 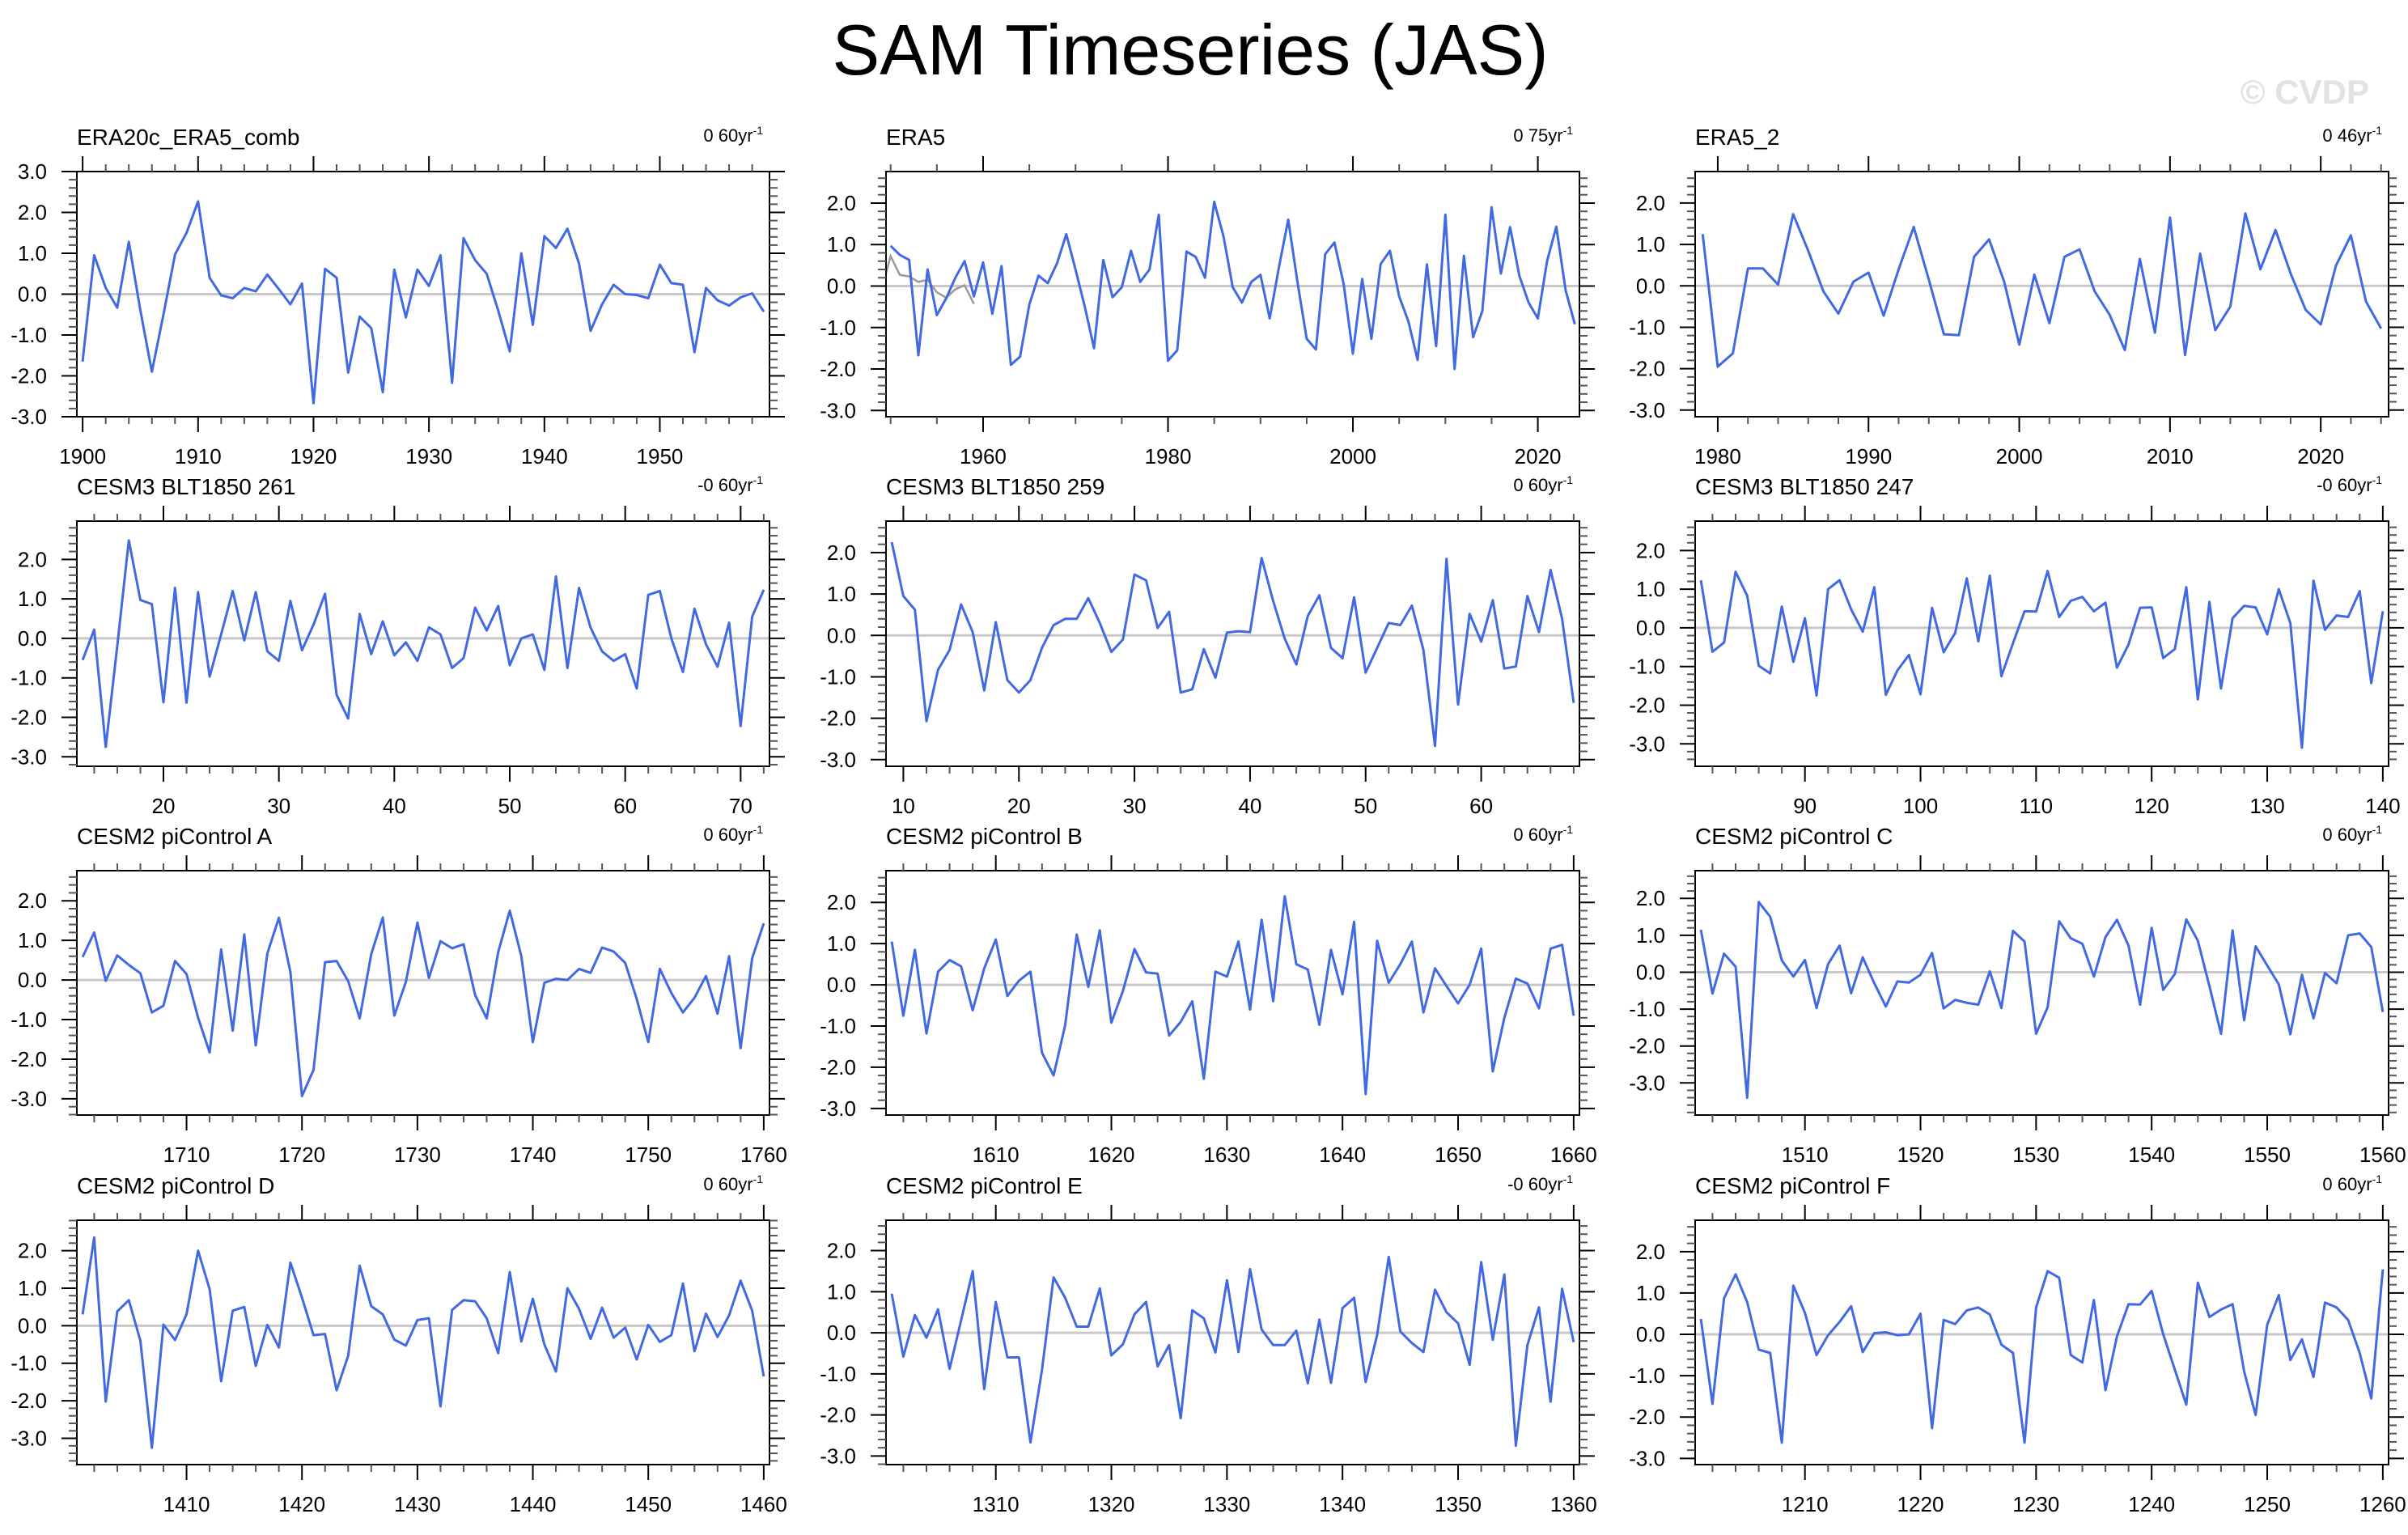 I want to click on trend-value: -0 60yr, so click(x=724, y=485).